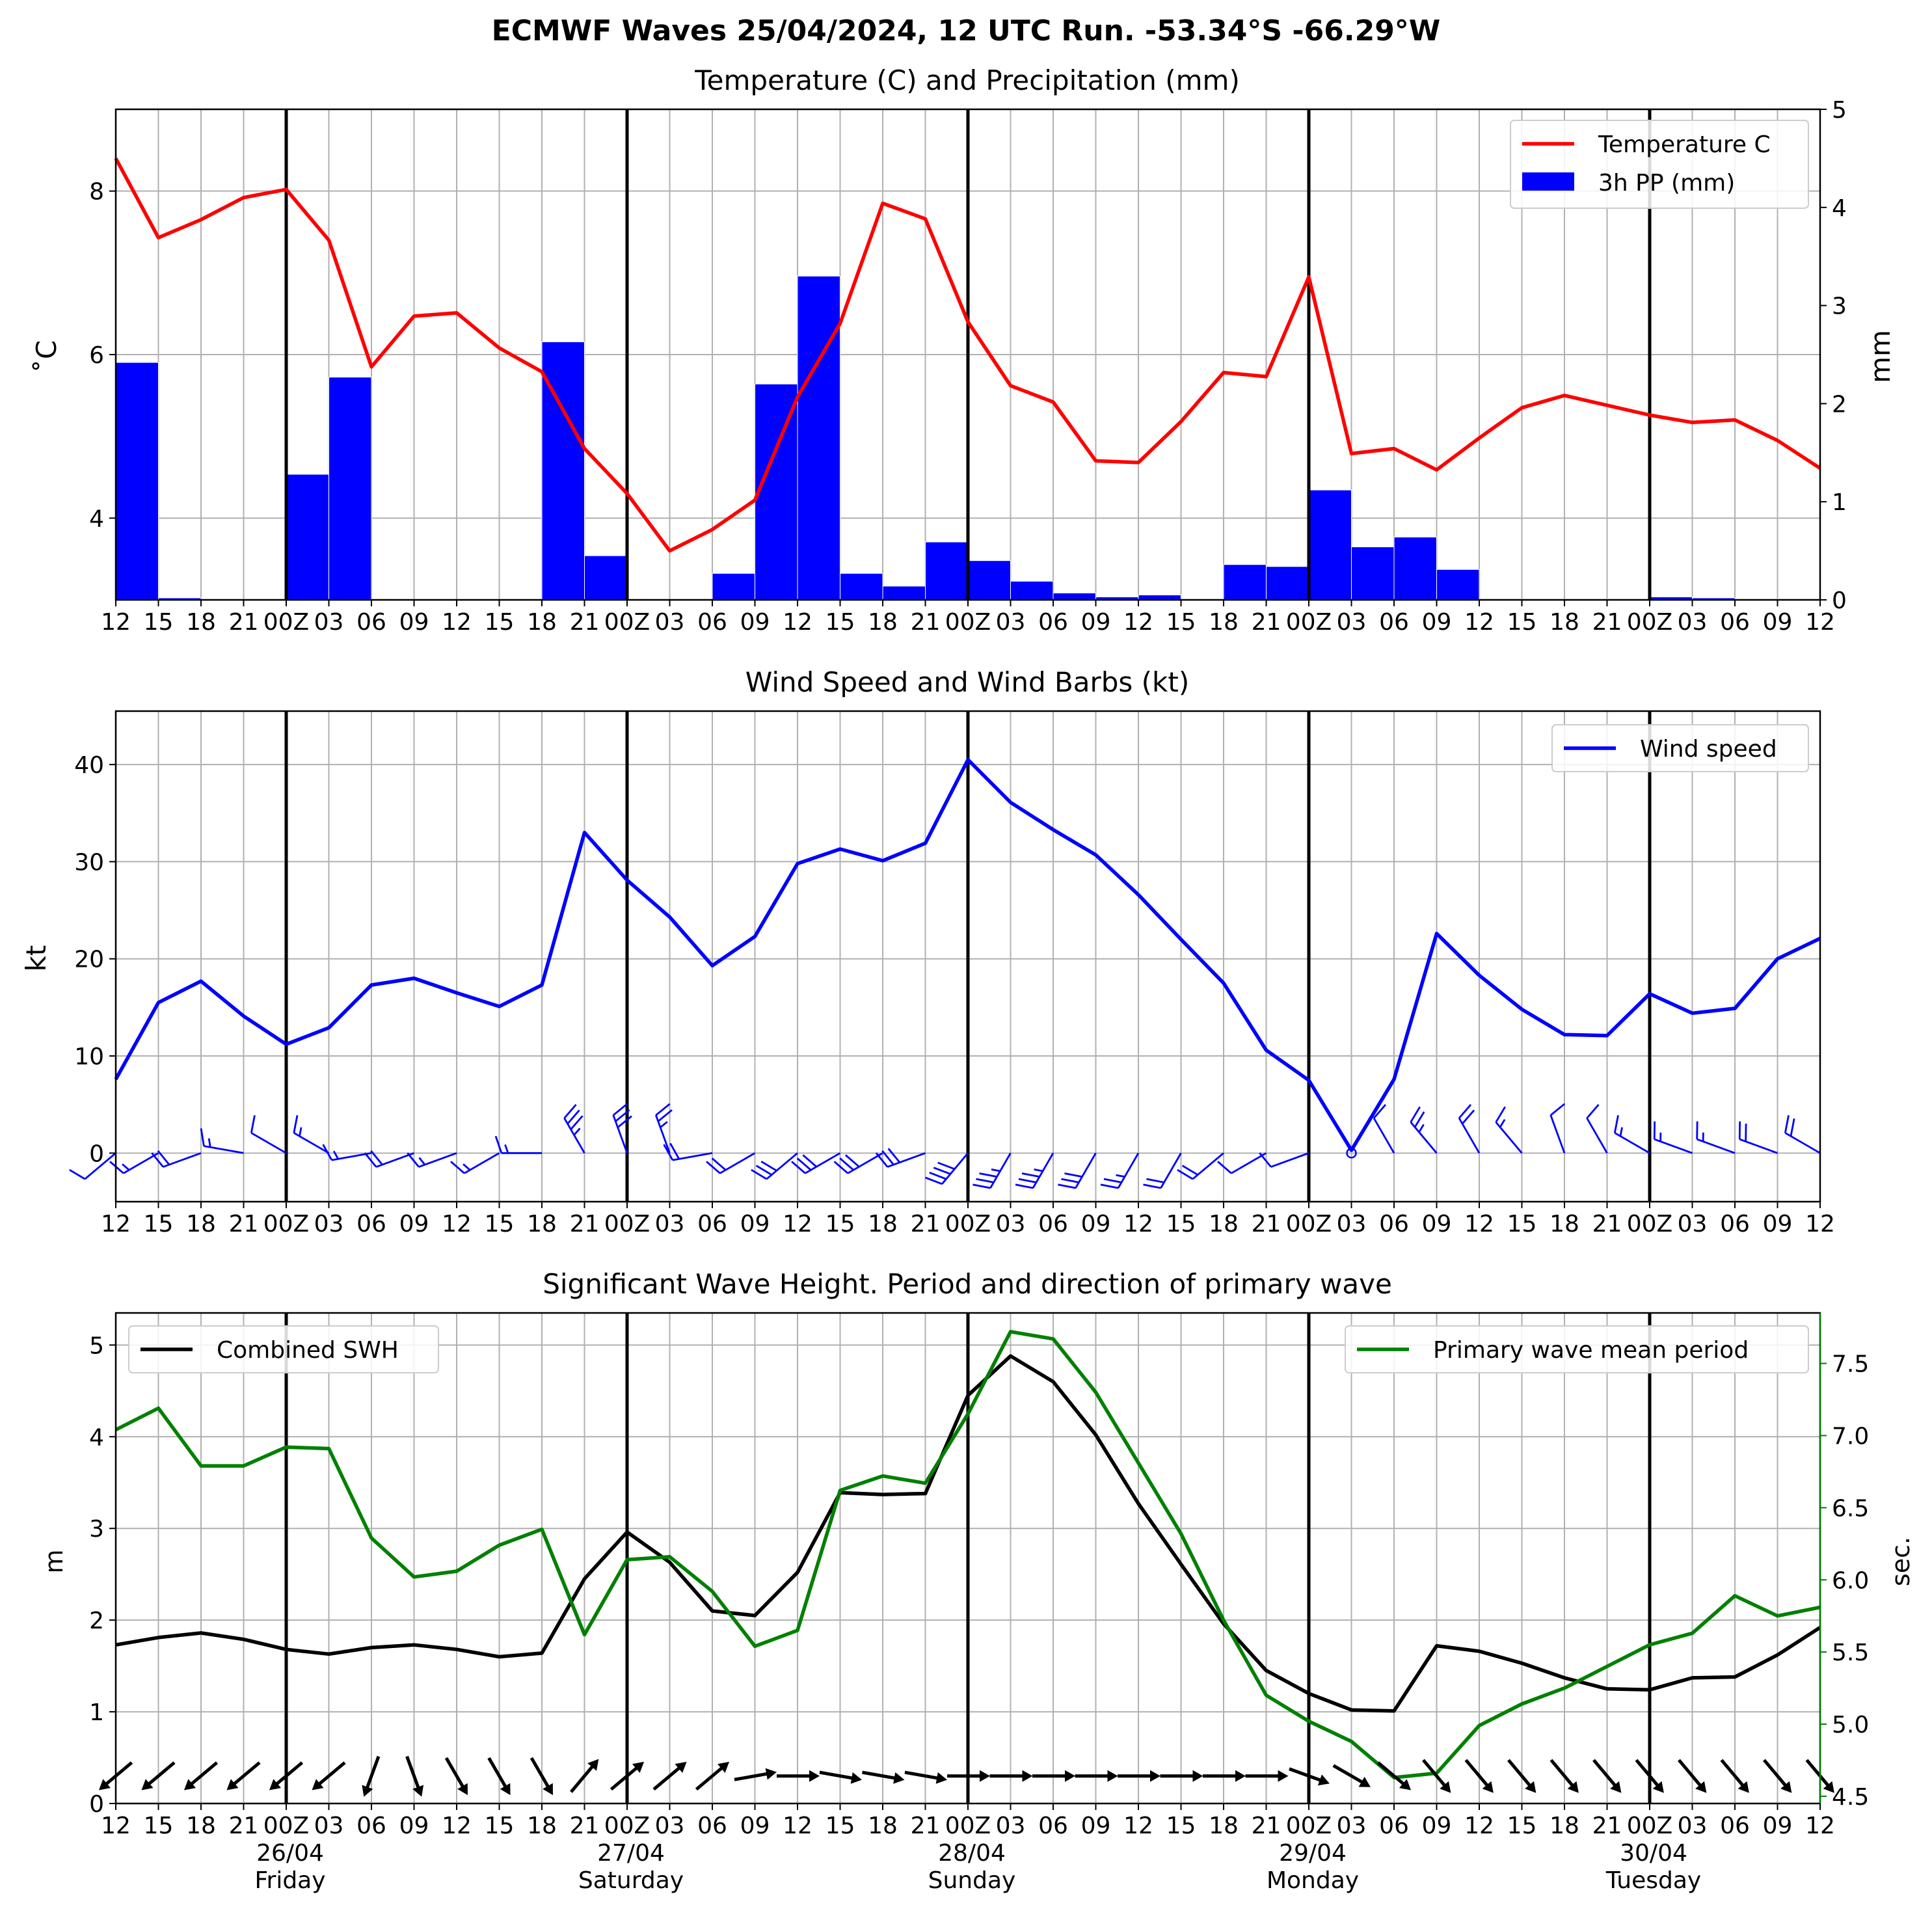 The width and height of the screenshot is (1932, 1918). Describe the element at coordinates (283, 1349) in the screenshot. I see `legend-box` at that location.